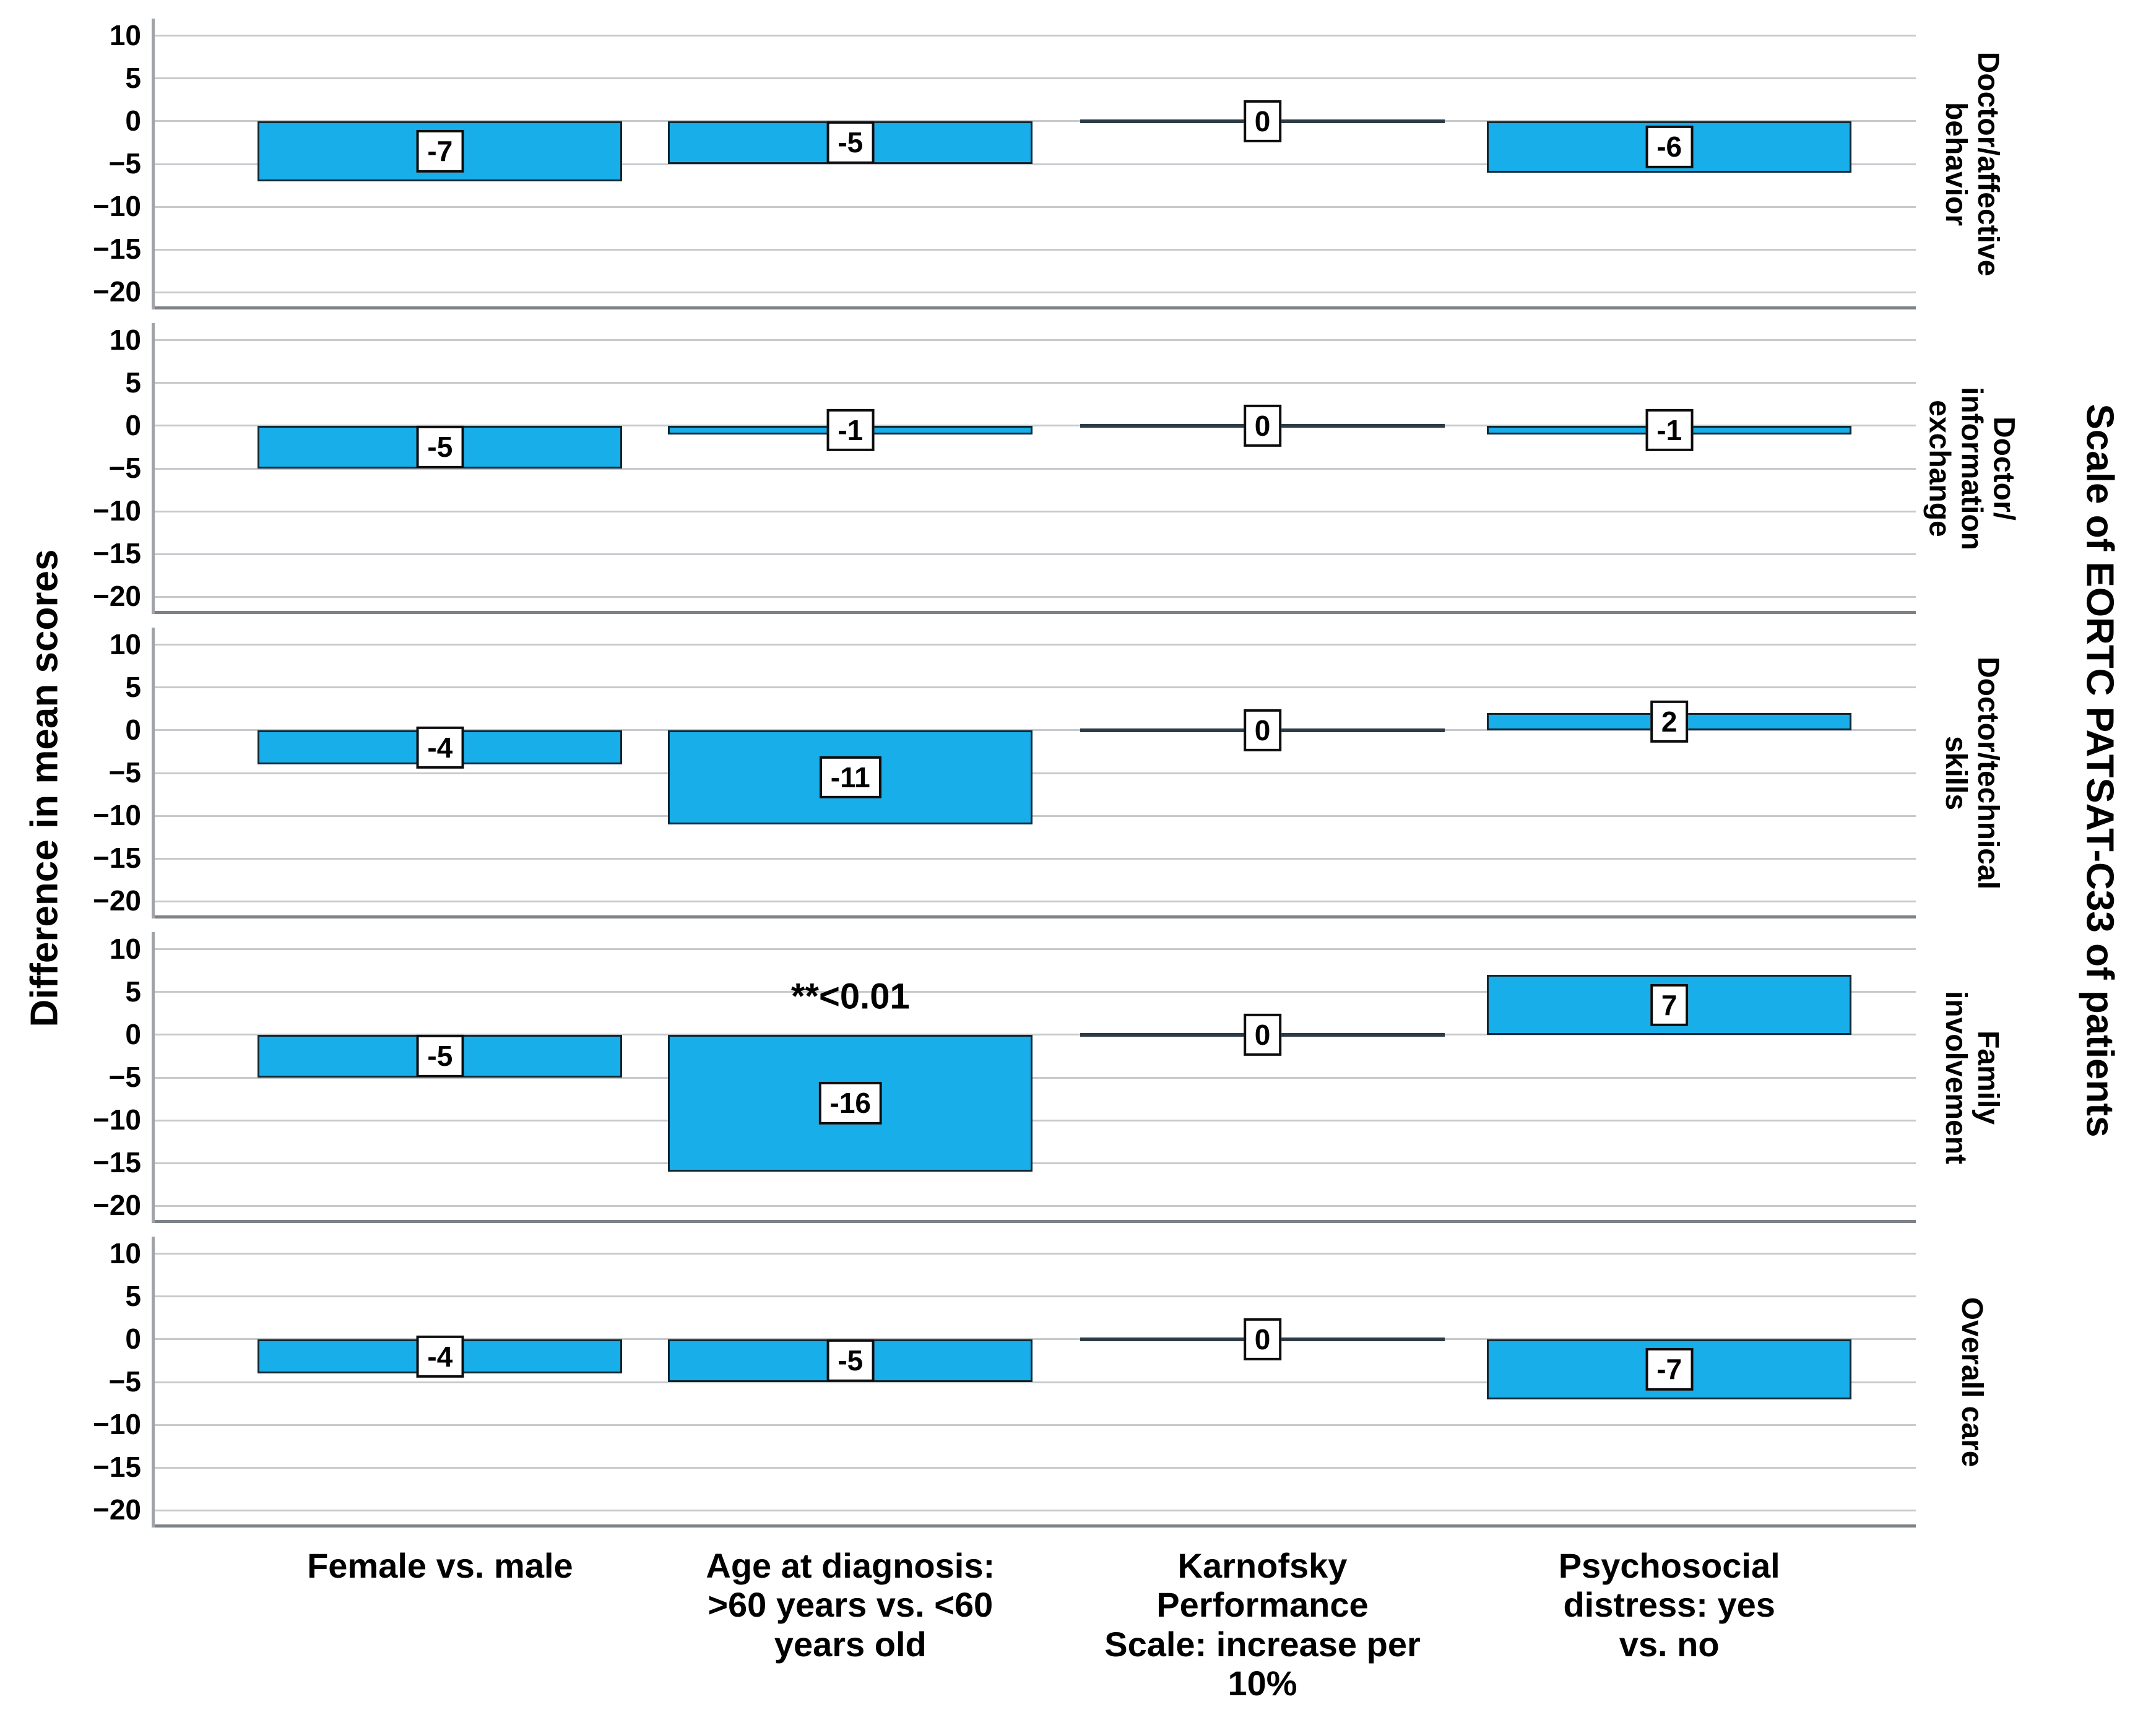  I want to click on x-label-female-vs-male: Female vs. male, so click(440, 1565).